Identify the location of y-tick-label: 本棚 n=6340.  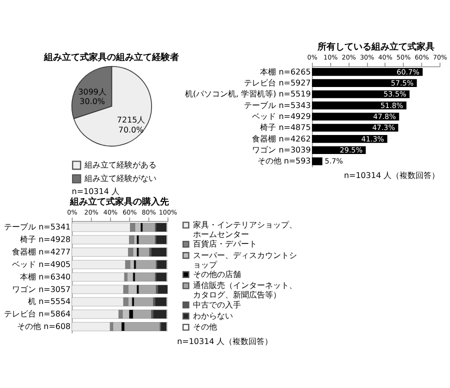
(45, 277).